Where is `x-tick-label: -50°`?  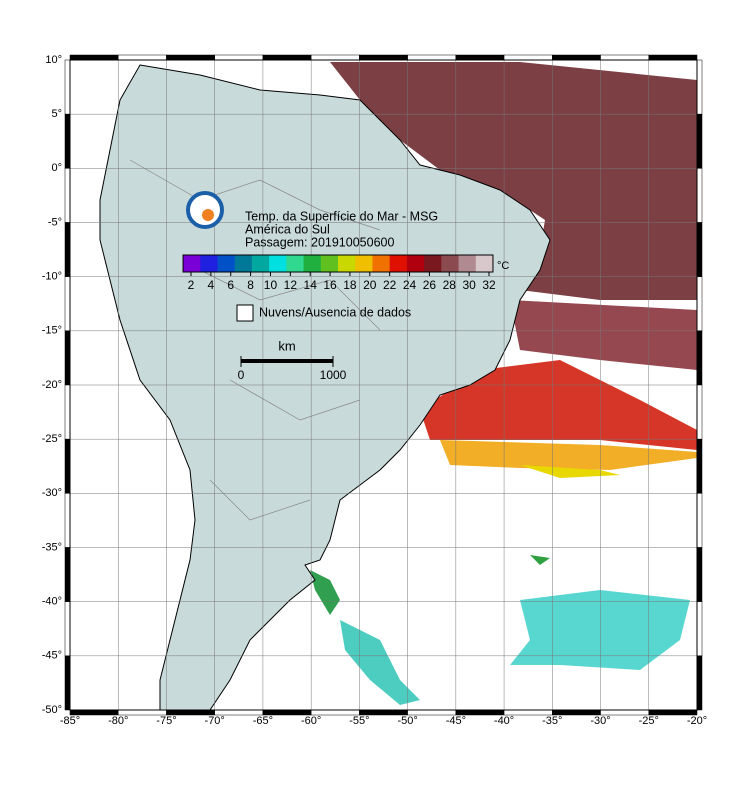 x-tick-label: -50° is located at coordinates (407, 721).